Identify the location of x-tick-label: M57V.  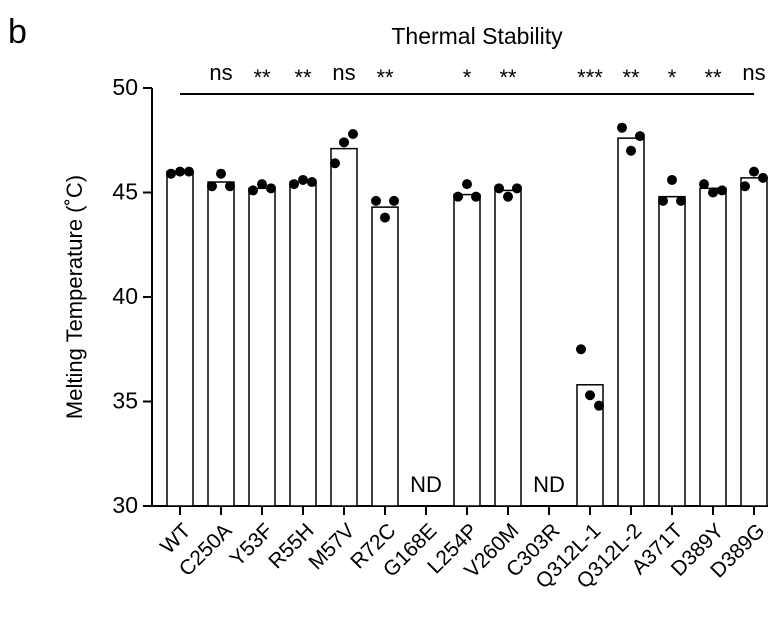
(331, 546).